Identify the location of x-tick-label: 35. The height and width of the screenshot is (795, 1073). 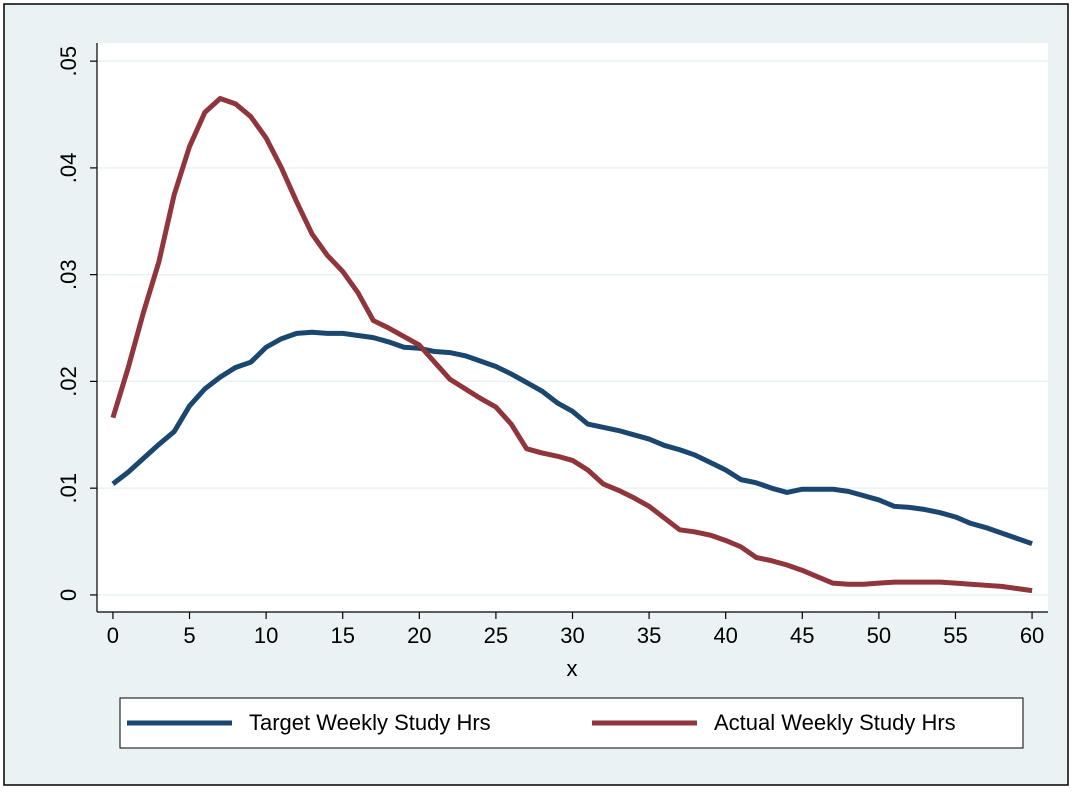
(649, 635).